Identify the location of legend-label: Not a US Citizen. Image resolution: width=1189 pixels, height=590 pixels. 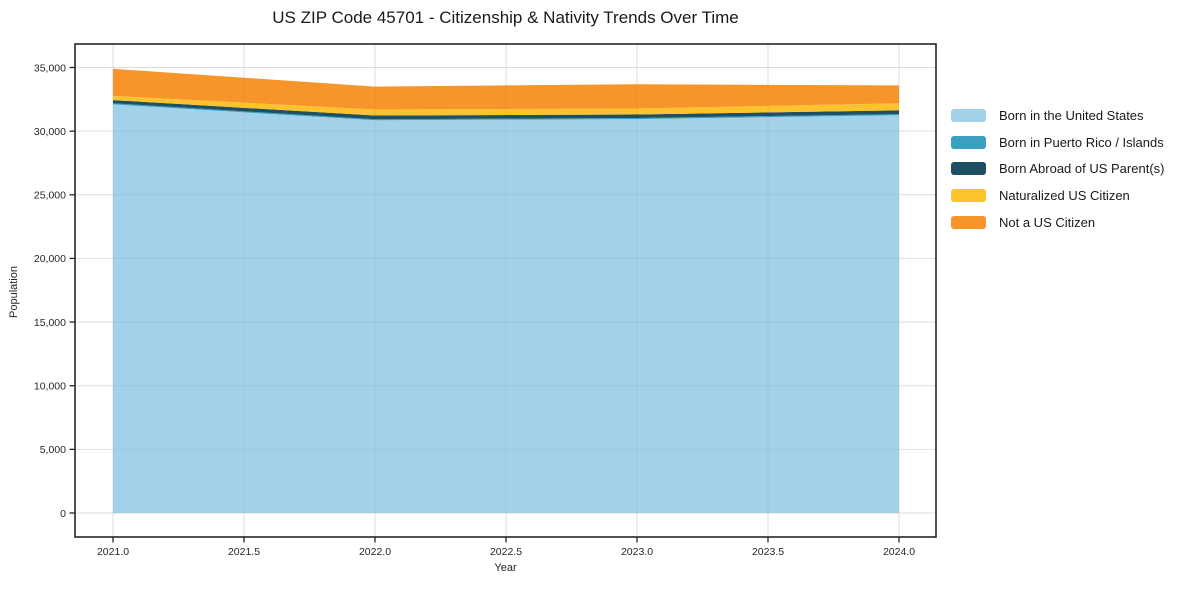
(1047, 223).